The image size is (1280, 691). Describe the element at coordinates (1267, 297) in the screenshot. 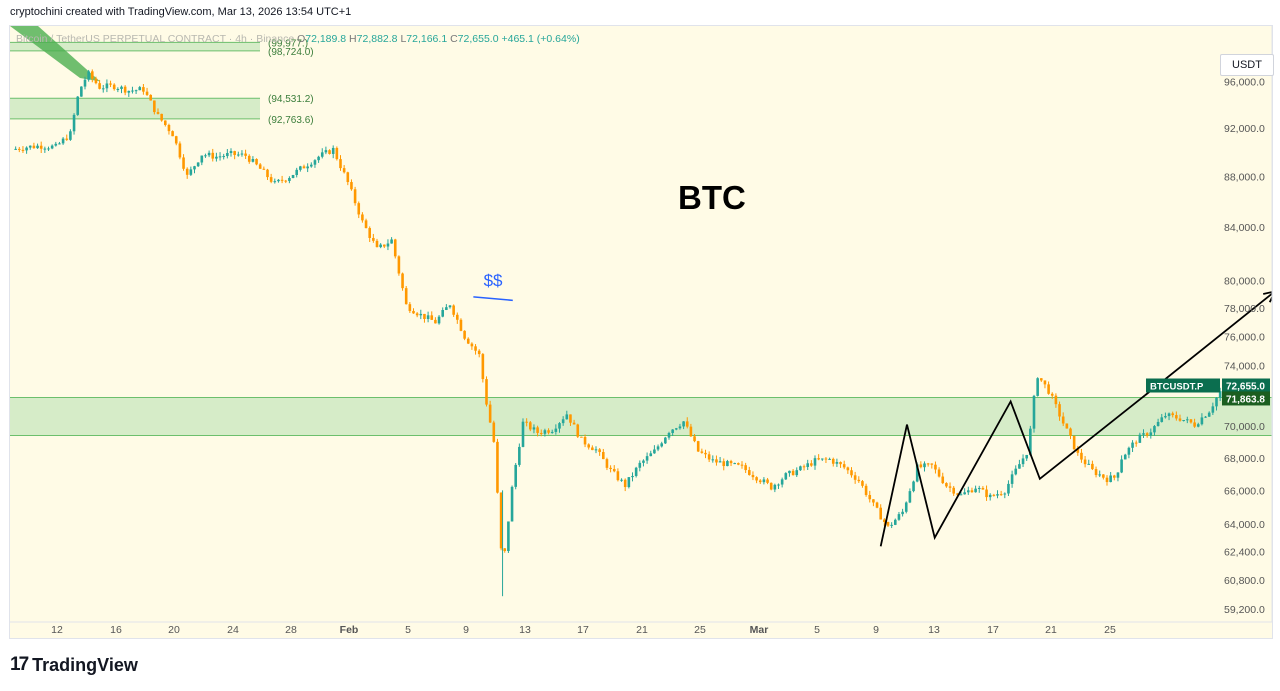

I see `arrow-head` at that location.